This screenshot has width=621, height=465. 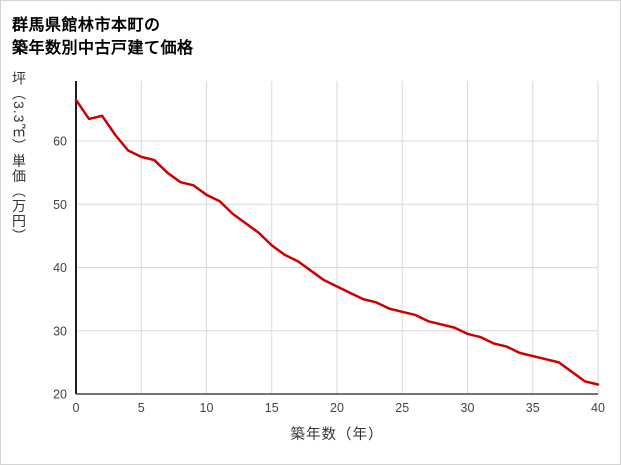 What do you see at coordinates (468, 408) in the screenshot?
I see `x-tick-label: 30` at bounding box center [468, 408].